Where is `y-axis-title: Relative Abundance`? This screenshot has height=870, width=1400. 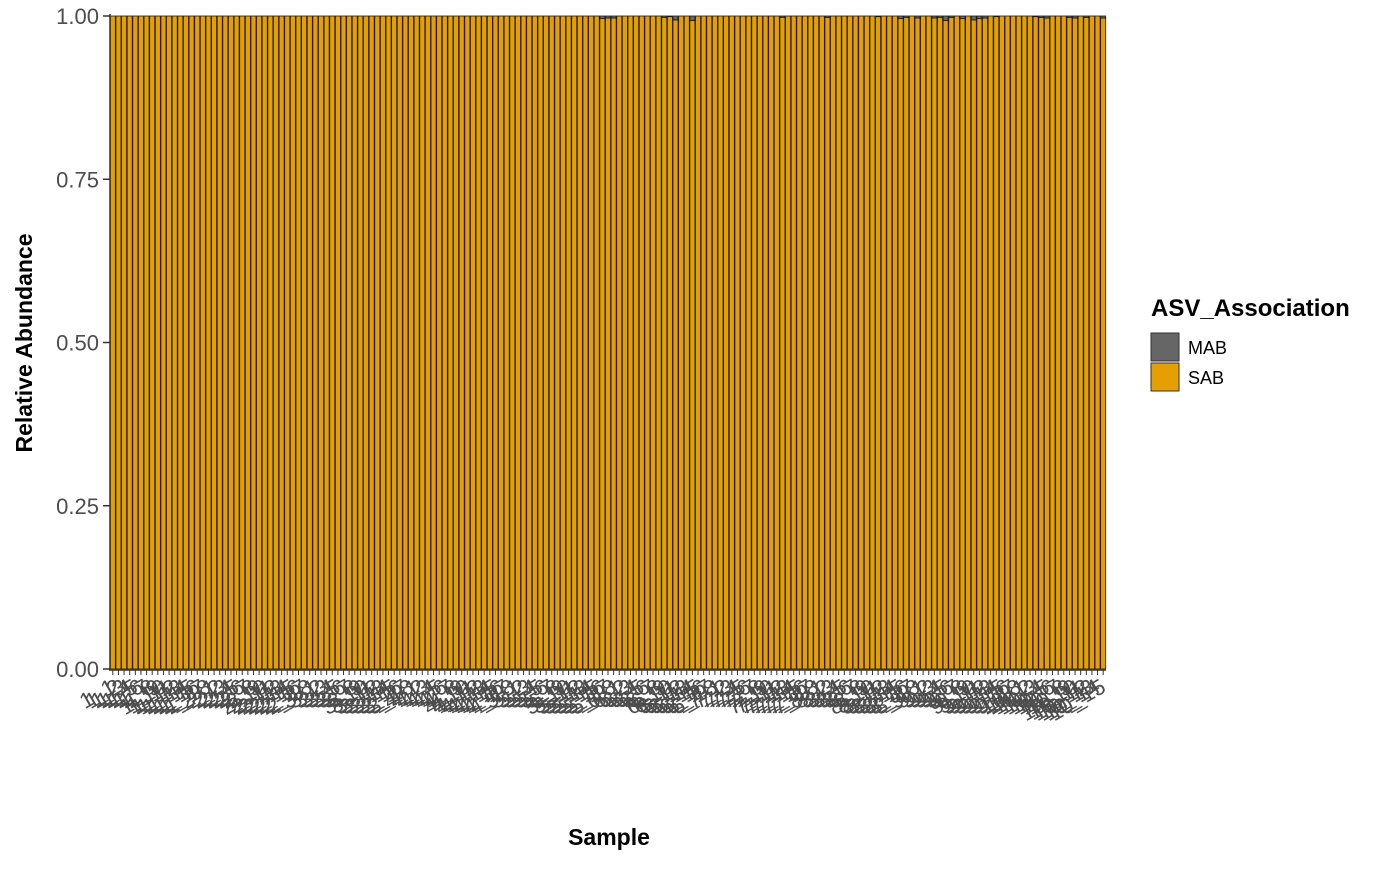 y-axis-title: Relative Abundance is located at coordinates (24, 343).